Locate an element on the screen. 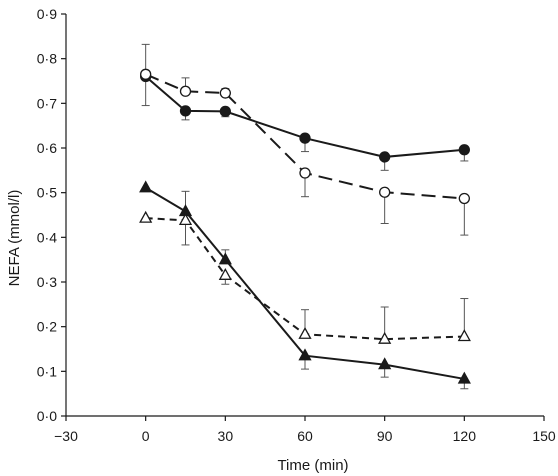  y-tick-label: 0·5 is located at coordinates (47, 193).